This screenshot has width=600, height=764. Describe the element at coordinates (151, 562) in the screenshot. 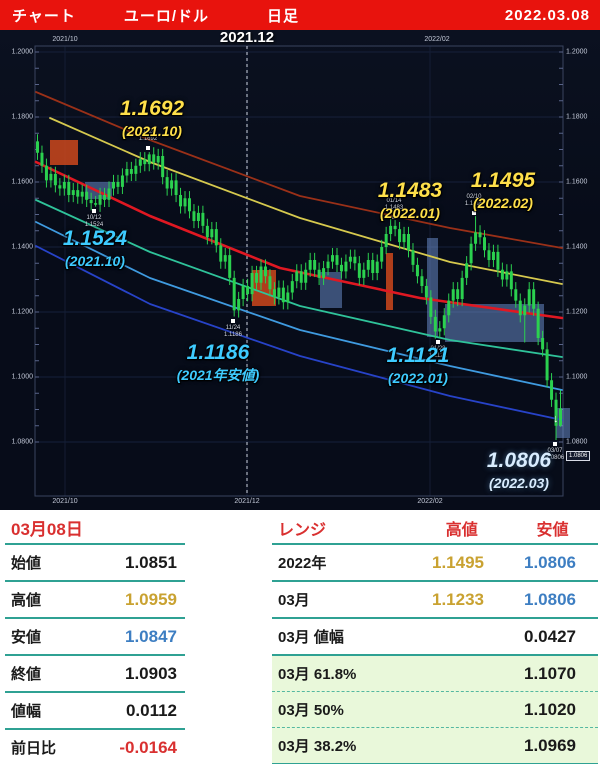

I see `daily-row-value: 1.0851` at that location.